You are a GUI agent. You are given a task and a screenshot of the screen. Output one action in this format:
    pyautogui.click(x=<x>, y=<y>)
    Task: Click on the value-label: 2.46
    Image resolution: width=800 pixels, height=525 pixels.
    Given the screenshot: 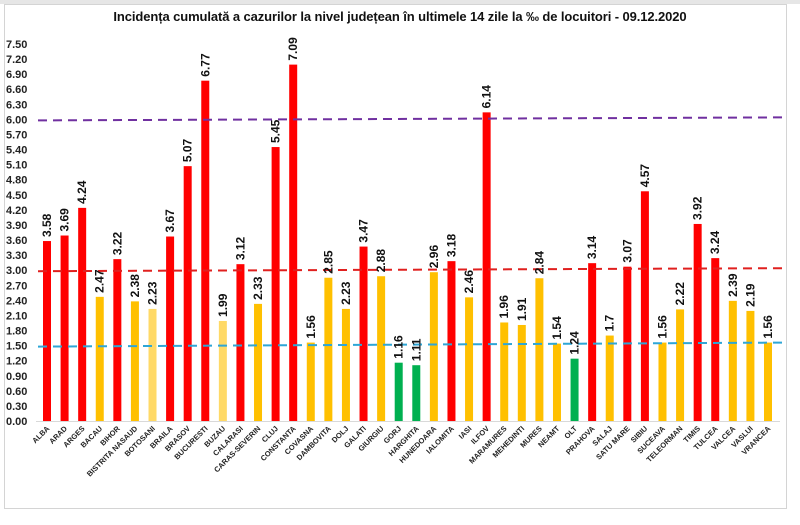 What is the action you would take?
    pyautogui.click(x=469, y=282)
    